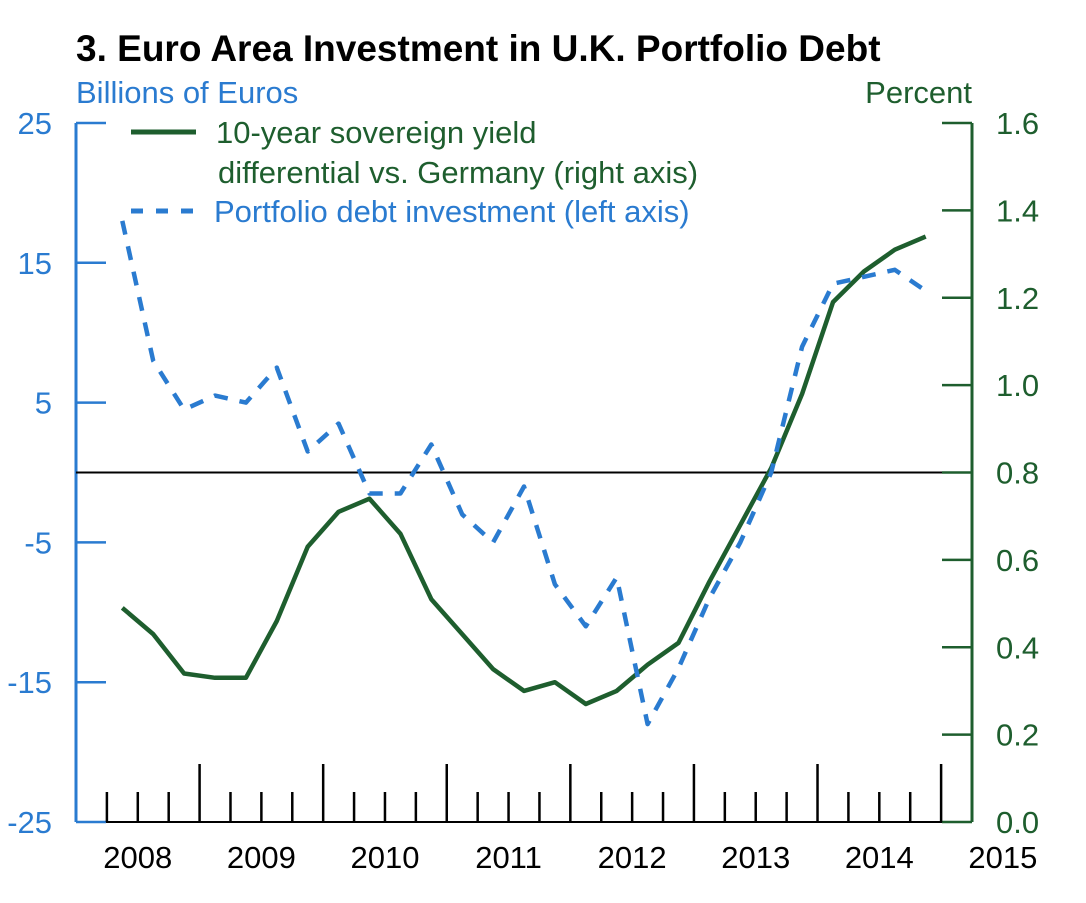  Describe the element at coordinates (29, 822) in the screenshot. I see `left-tick-label: -25` at that location.